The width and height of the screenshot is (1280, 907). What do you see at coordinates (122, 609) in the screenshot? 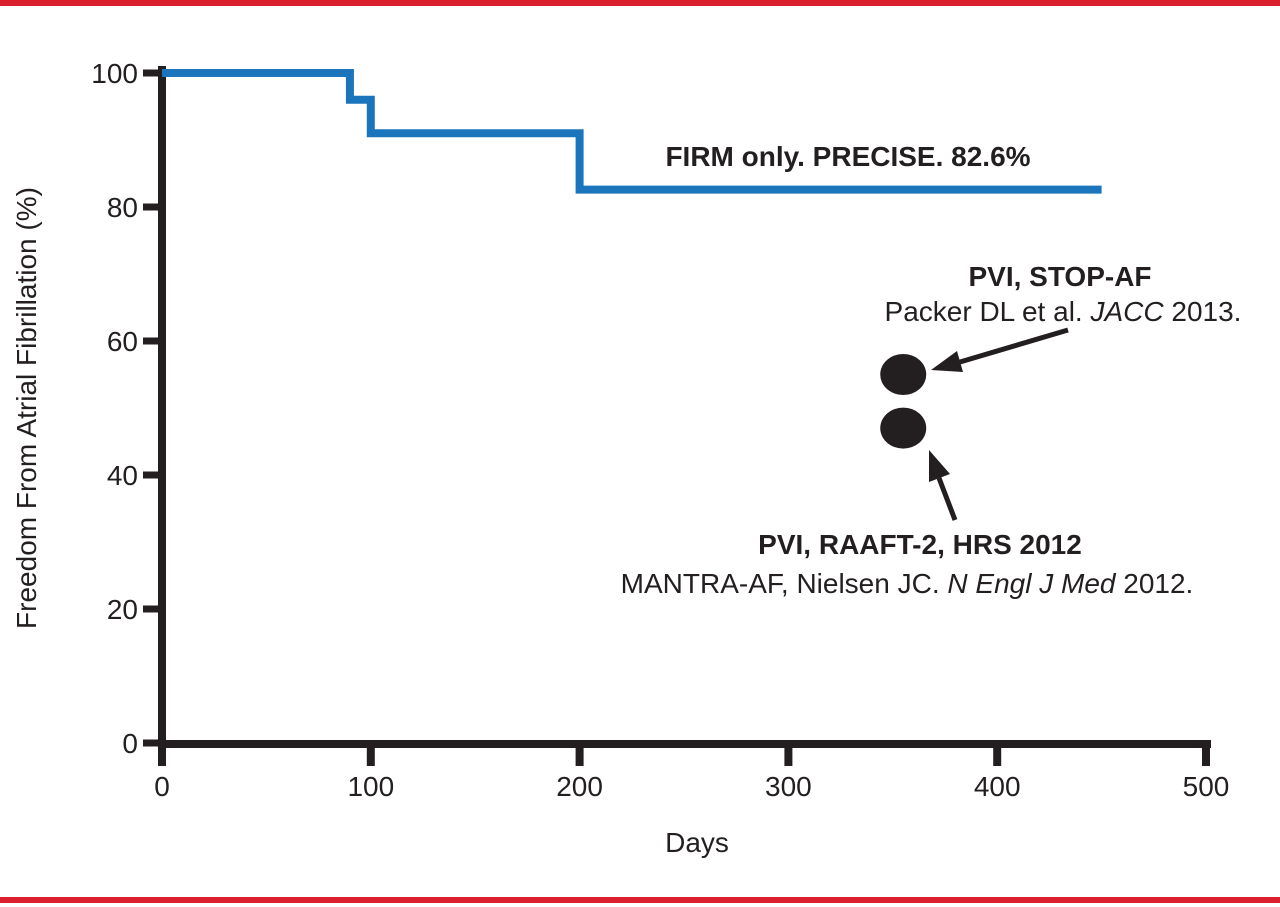
I see `y-tick-label: 20` at bounding box center [122, 609].